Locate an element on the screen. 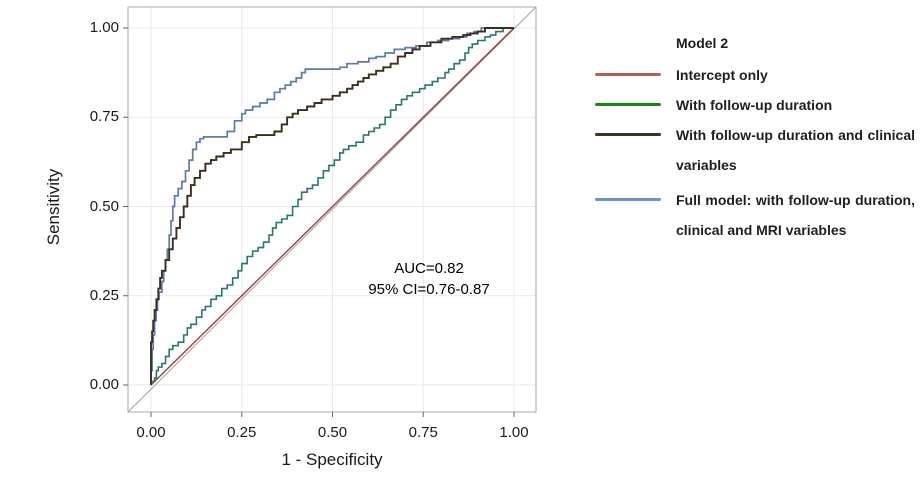 The height and width of the screenshot is (482, 920). legend-item-label: With follow-up duration is located at coordinates (754, 105).